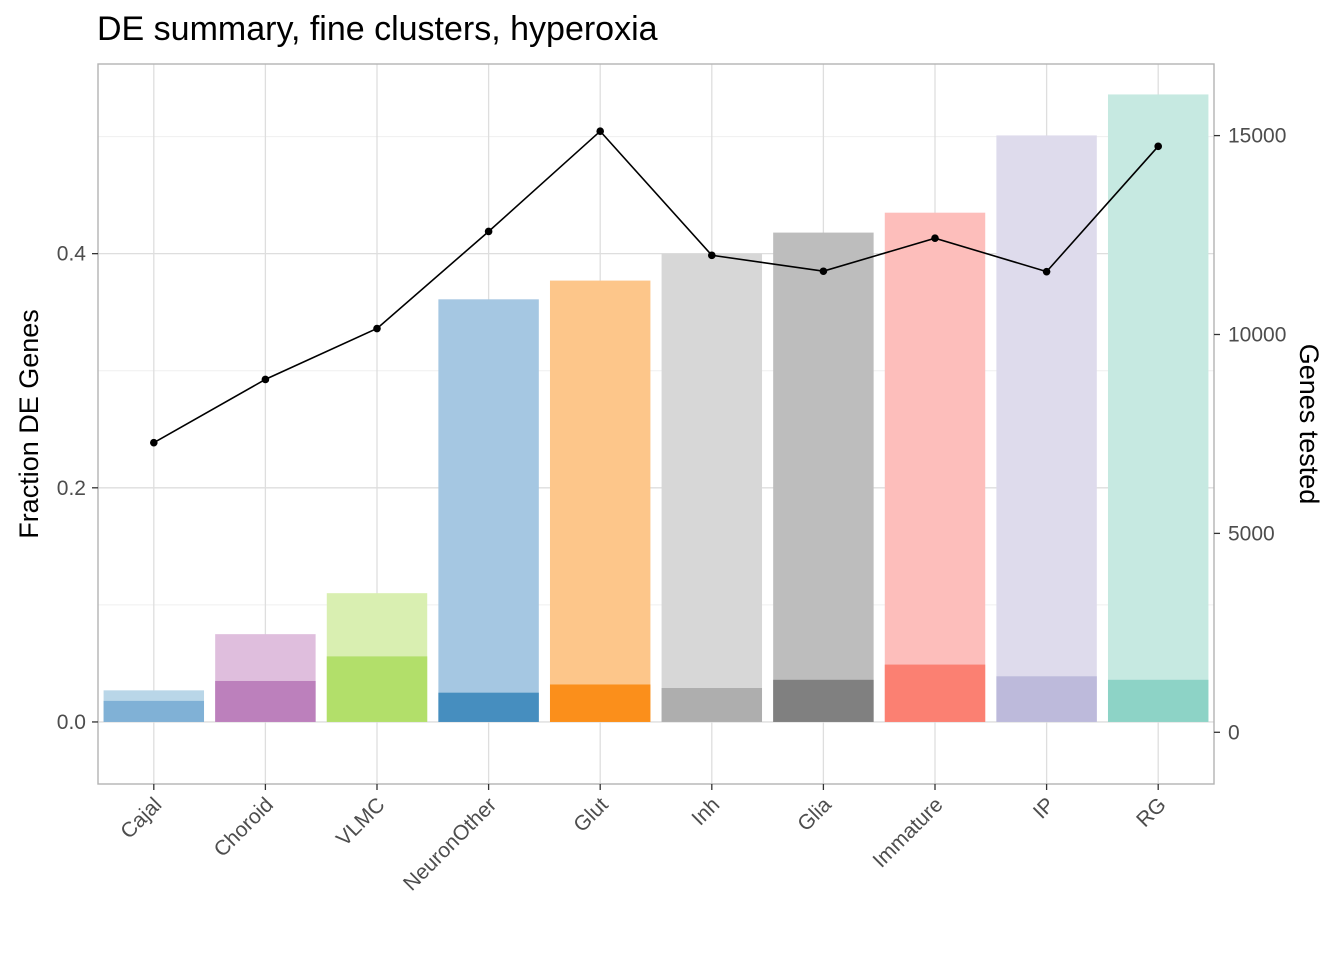 This screenshot has width=1344, height=960. Describe the element at coordinates (823, 700) in the screenshot. I see `bar-secondary-glia` at that location.